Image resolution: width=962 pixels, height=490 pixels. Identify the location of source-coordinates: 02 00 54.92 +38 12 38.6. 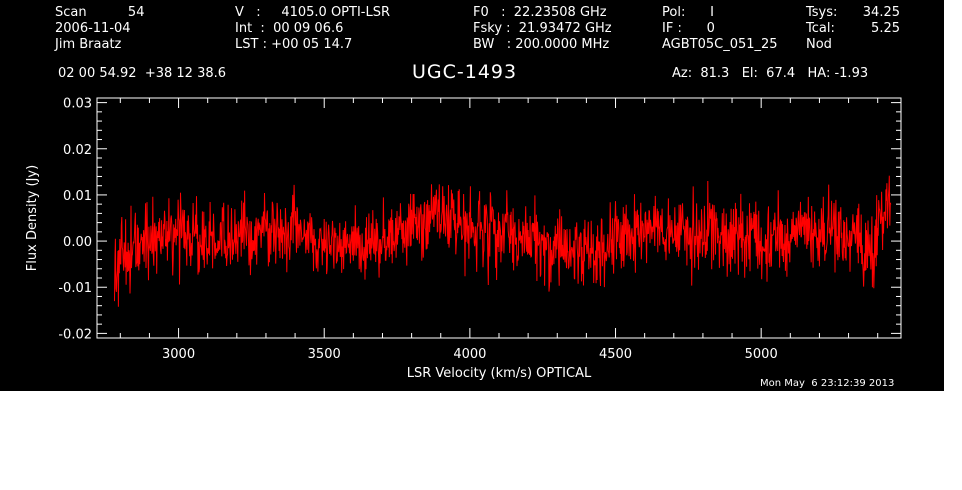
(142, 73).